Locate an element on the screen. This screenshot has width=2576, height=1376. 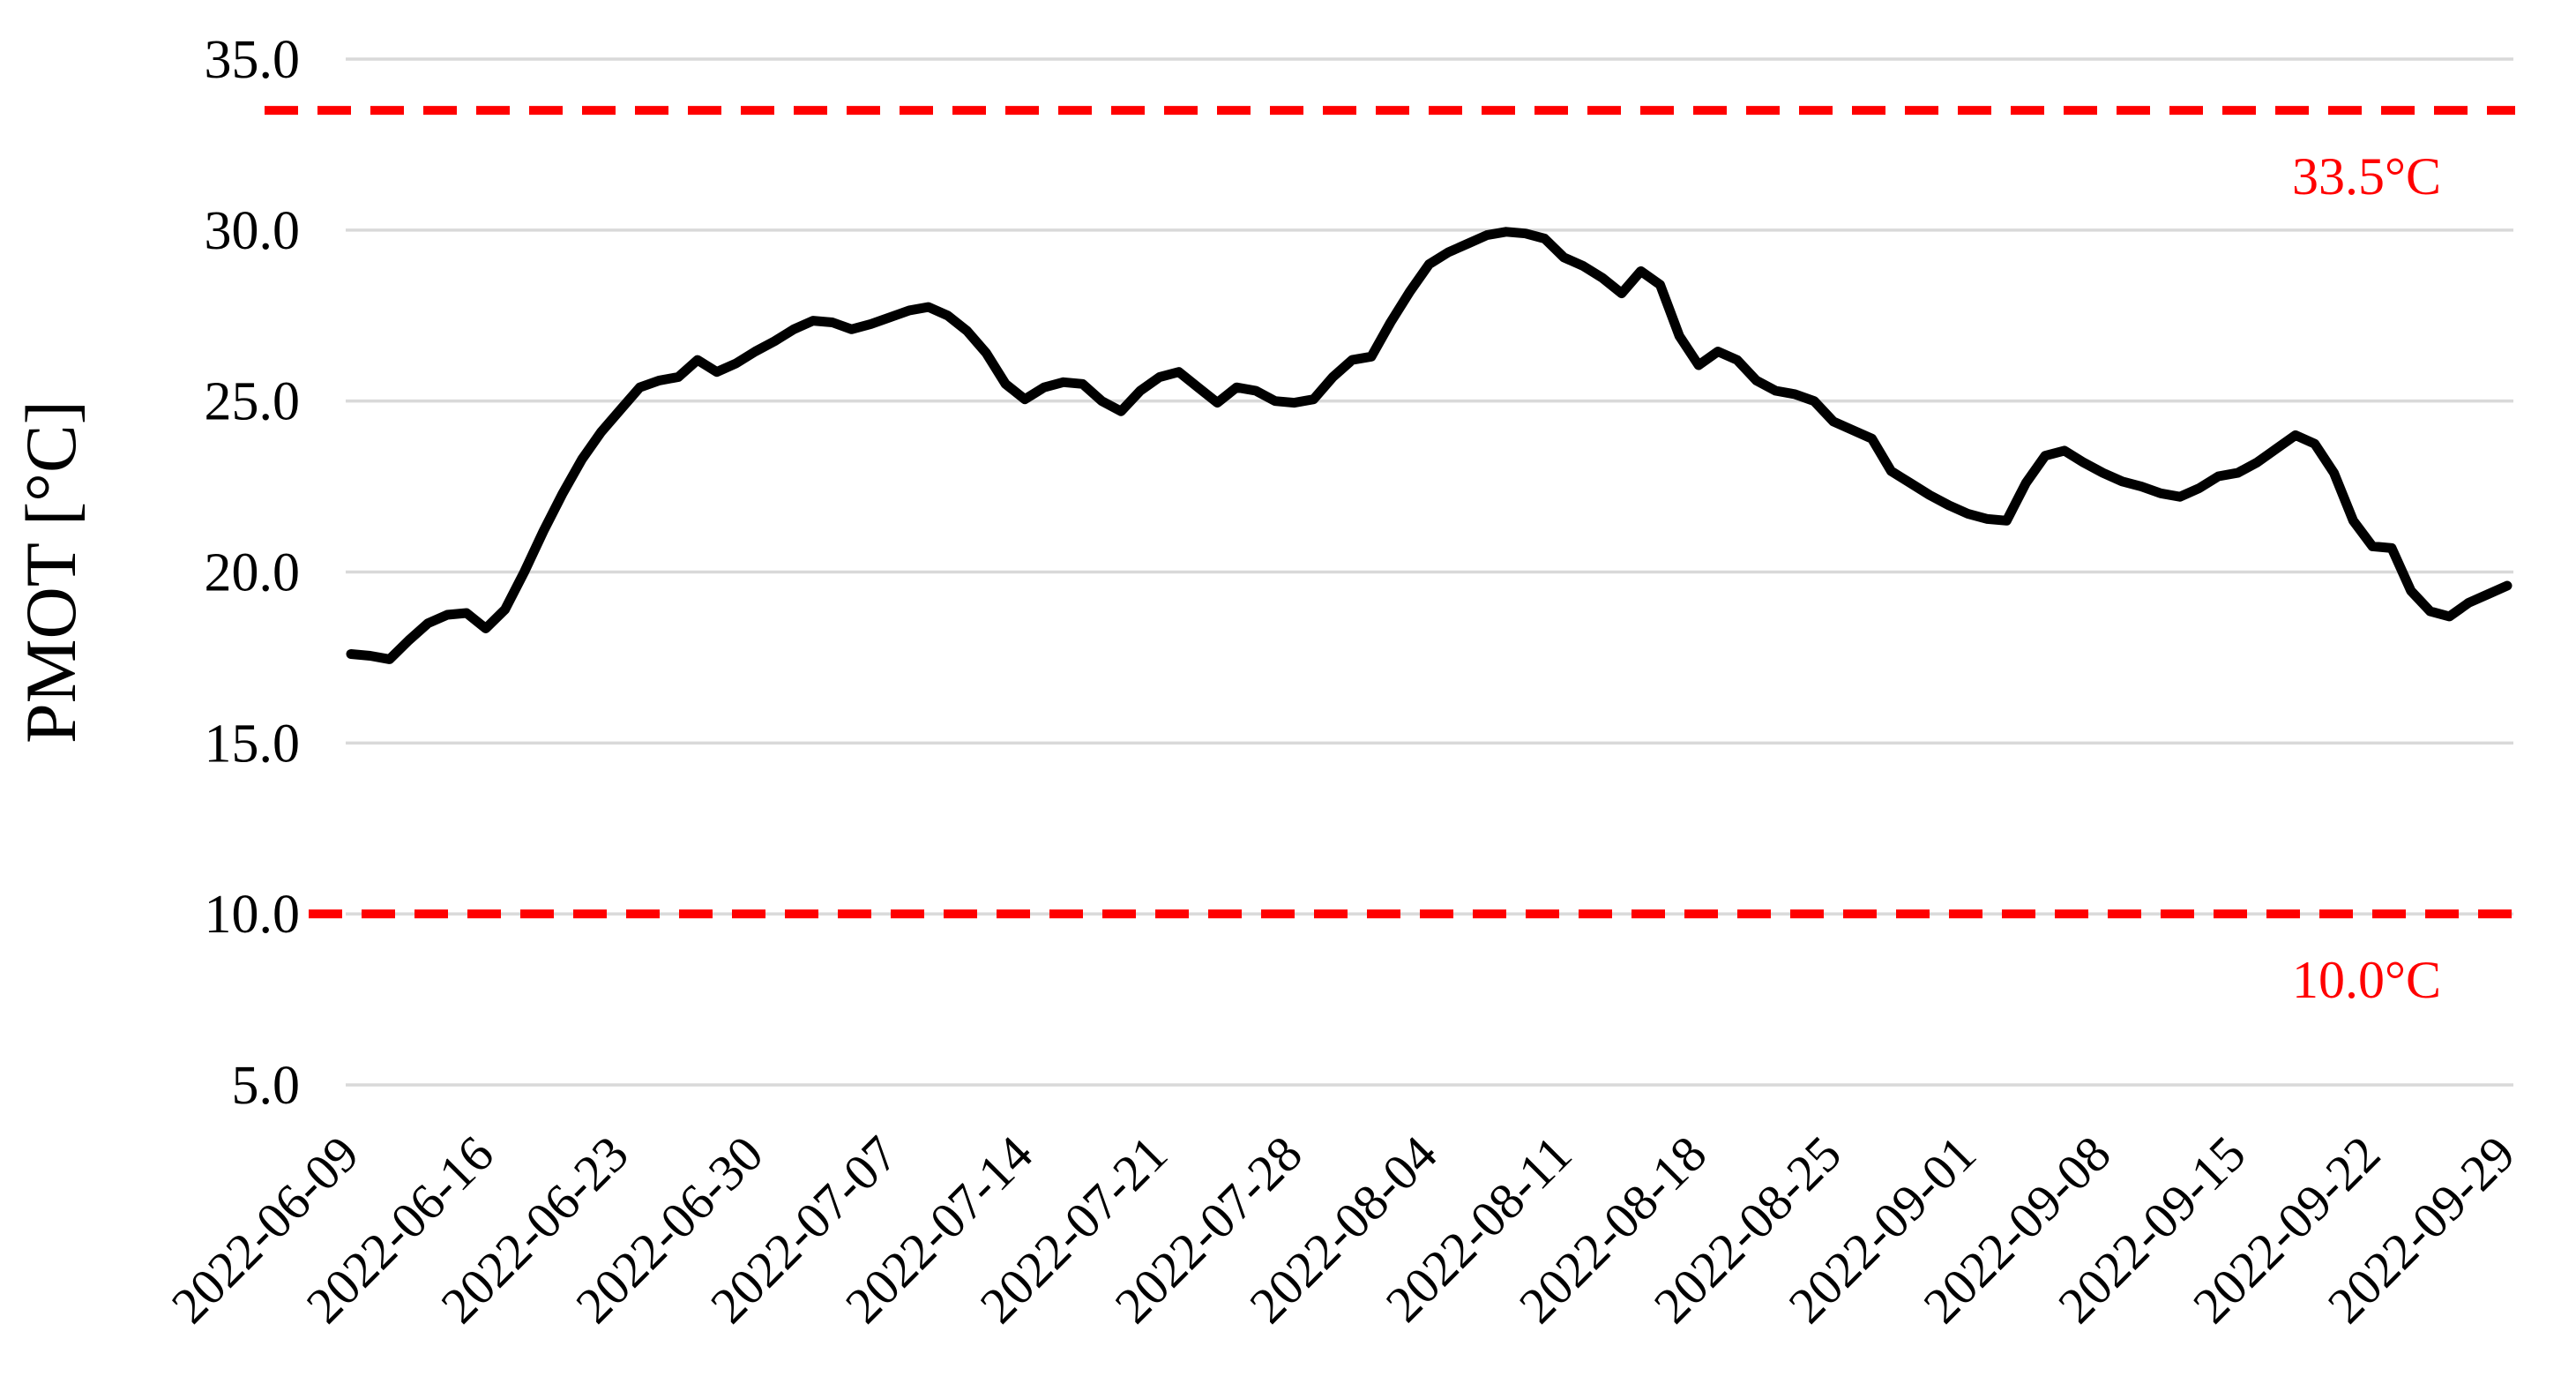
y-tick-label: 35.0 is located at coordinates (253, 60).